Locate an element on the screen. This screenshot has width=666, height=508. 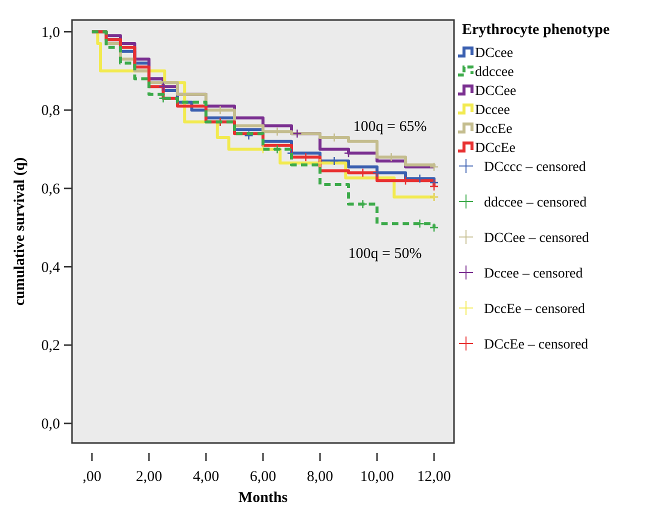
annotation: 100q = 65% is located at coordinates (390, 127).